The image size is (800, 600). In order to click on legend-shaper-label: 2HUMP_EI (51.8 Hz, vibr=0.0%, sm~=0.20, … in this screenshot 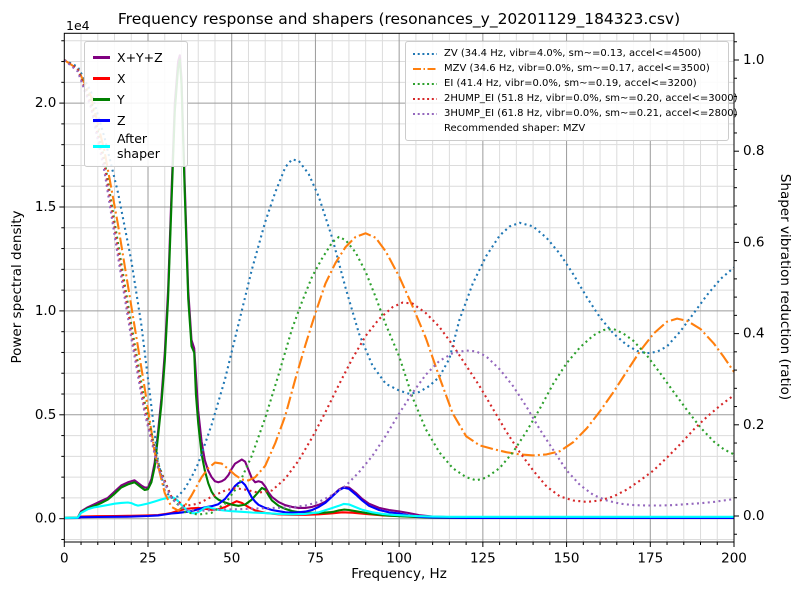, I will do `click(591, 98)`.